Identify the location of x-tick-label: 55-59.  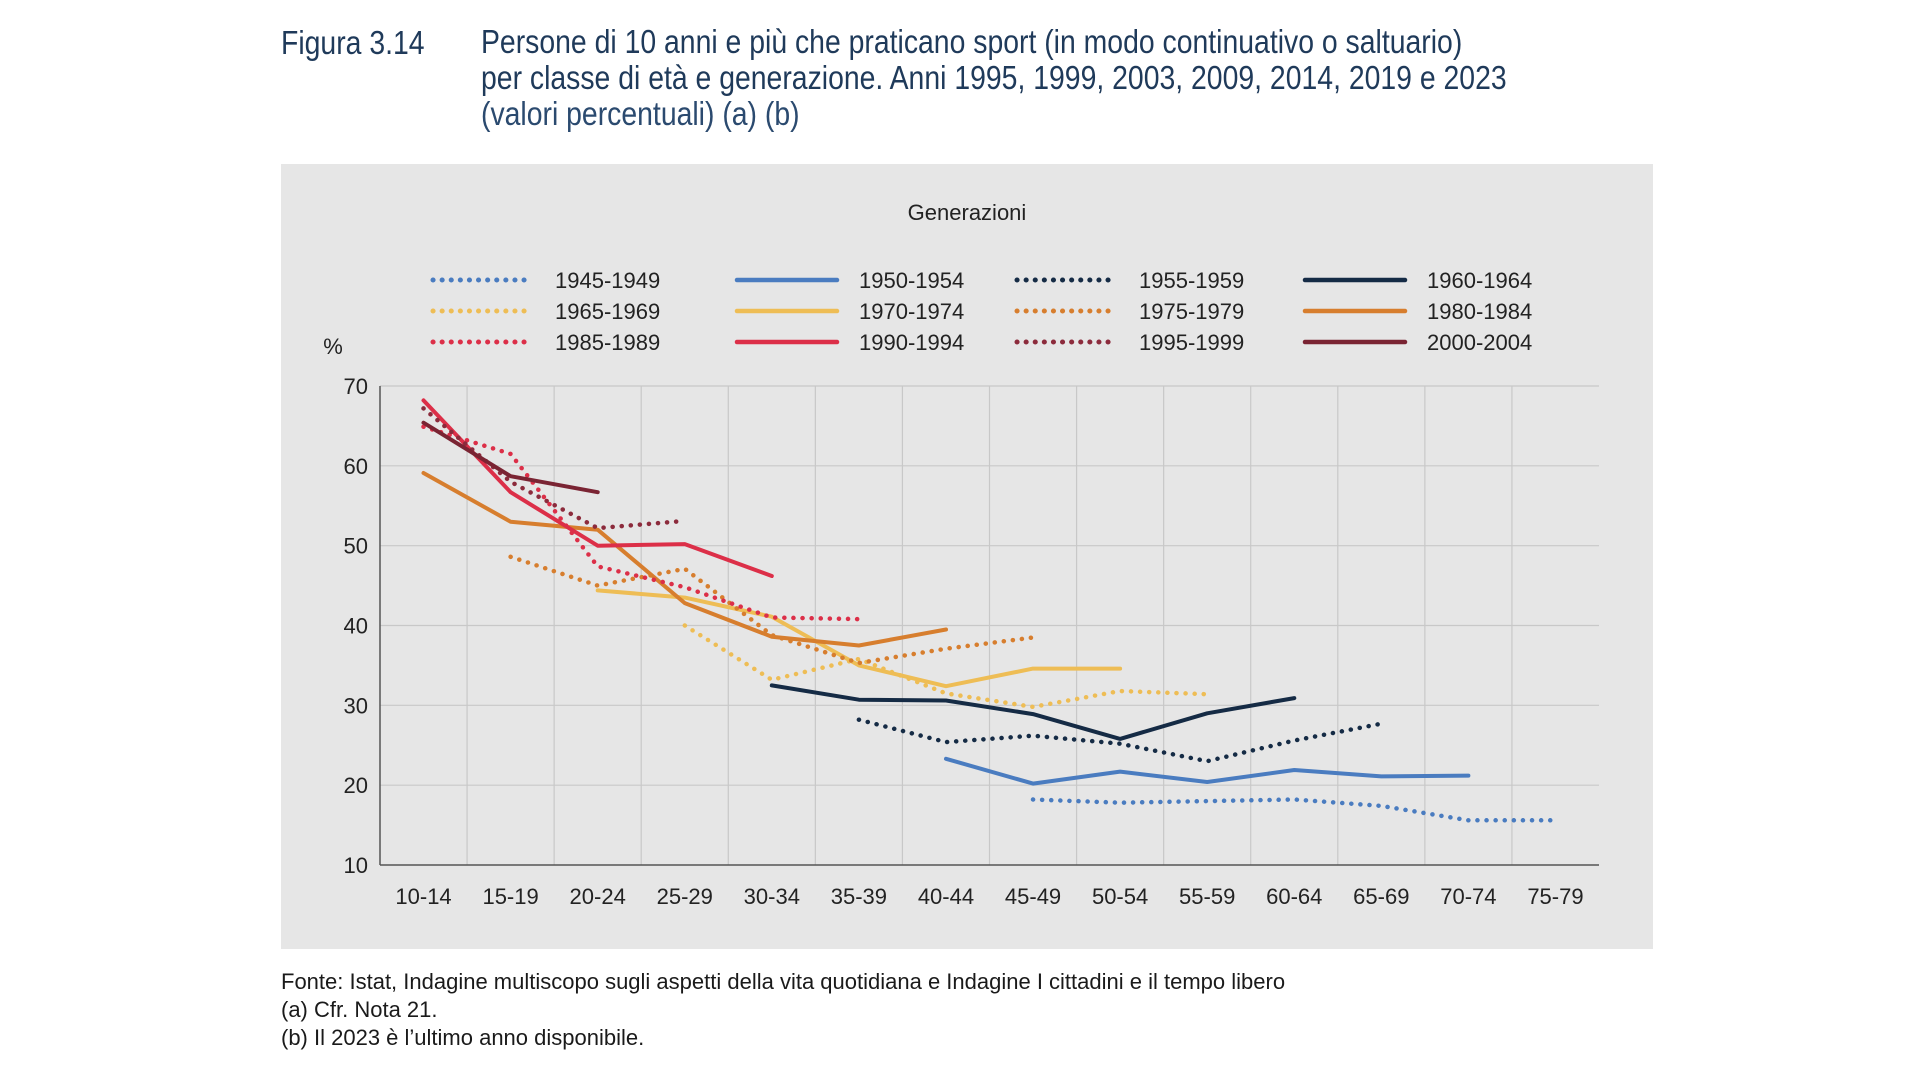
(1207, 896).